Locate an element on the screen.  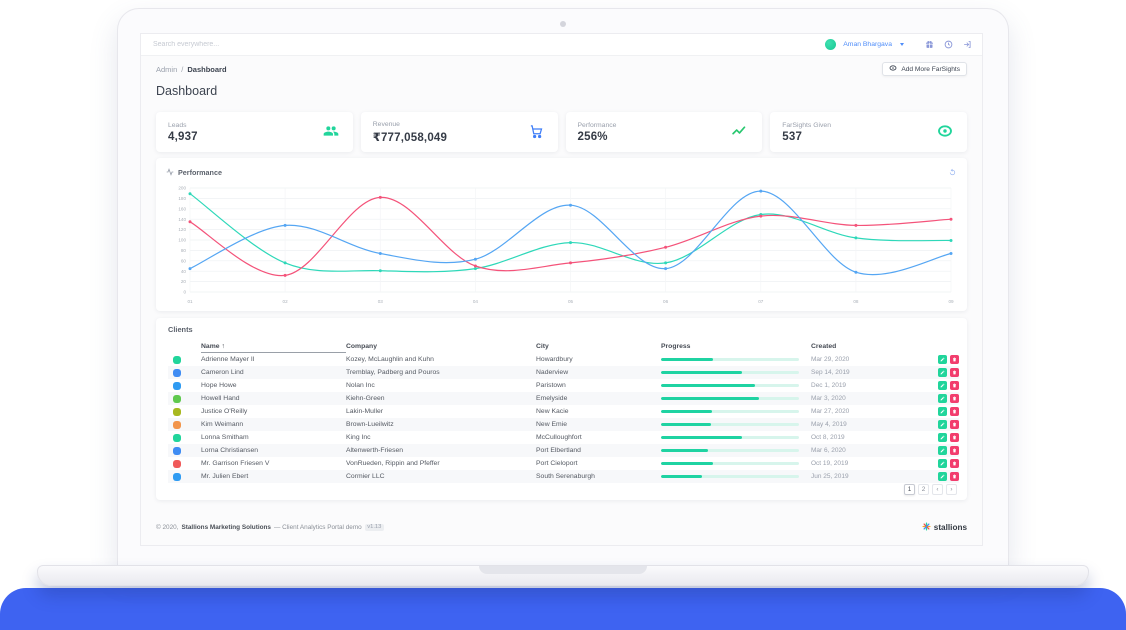
column-header-name: Name ↑ is located at coordinates (273, 346).